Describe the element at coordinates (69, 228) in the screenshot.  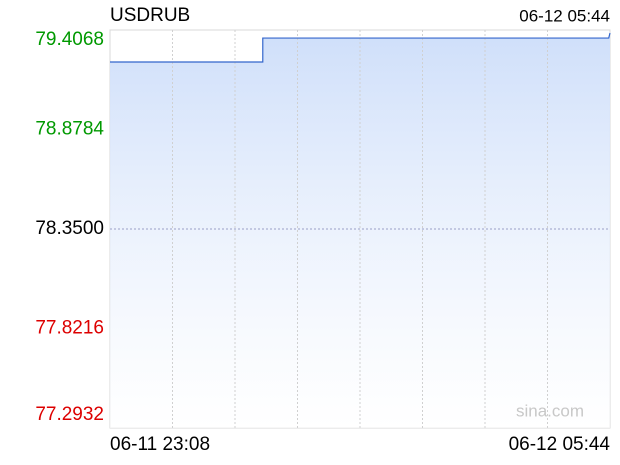
I see `y-tick-label: 78.3500` at that location.